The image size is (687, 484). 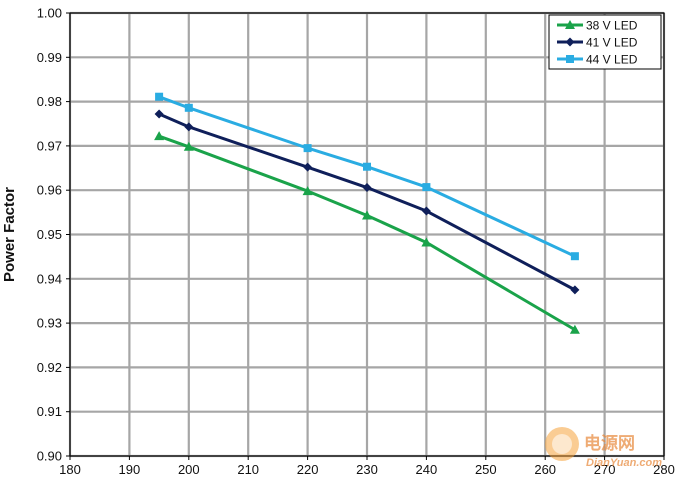 I want to click on legend-label-38-v-led: 38 V LED, so click(x=612, y=26).